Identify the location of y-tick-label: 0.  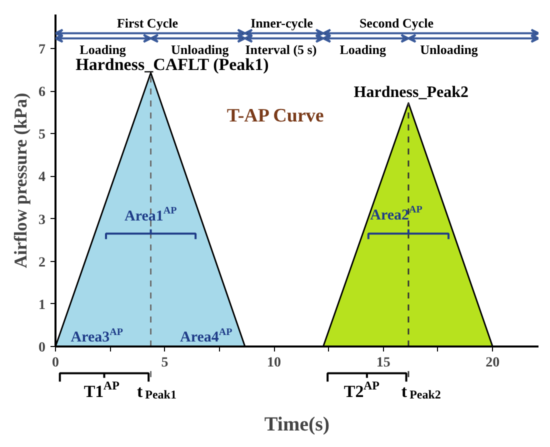
(42, 348).